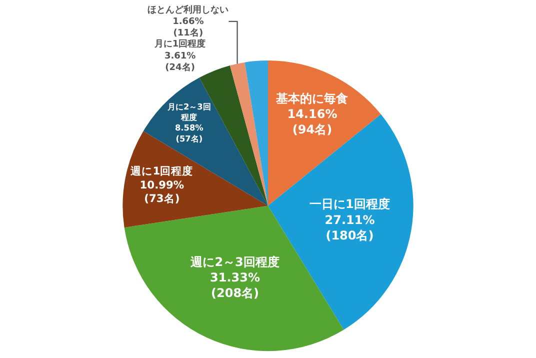  What do you see at coordinates (189, 133) in the screenshot?
I see `data-label: 8.58% (57名)` at bounding box center [189, 133].